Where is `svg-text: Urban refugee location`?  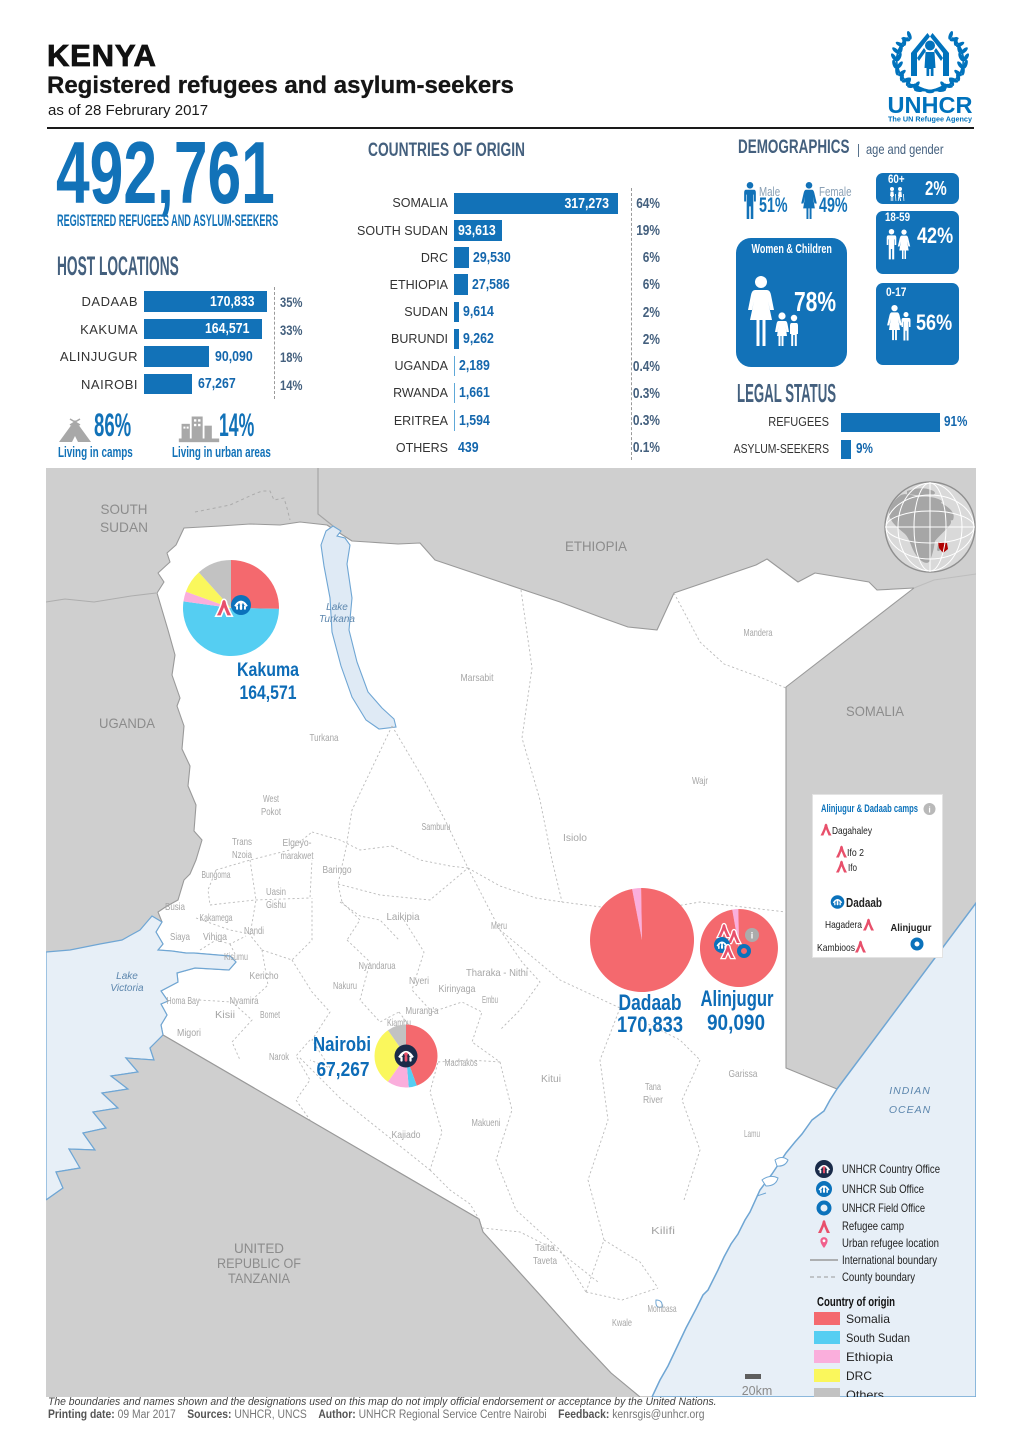
svg-text: Urban refugee location is located at coordinates (890, 1243).